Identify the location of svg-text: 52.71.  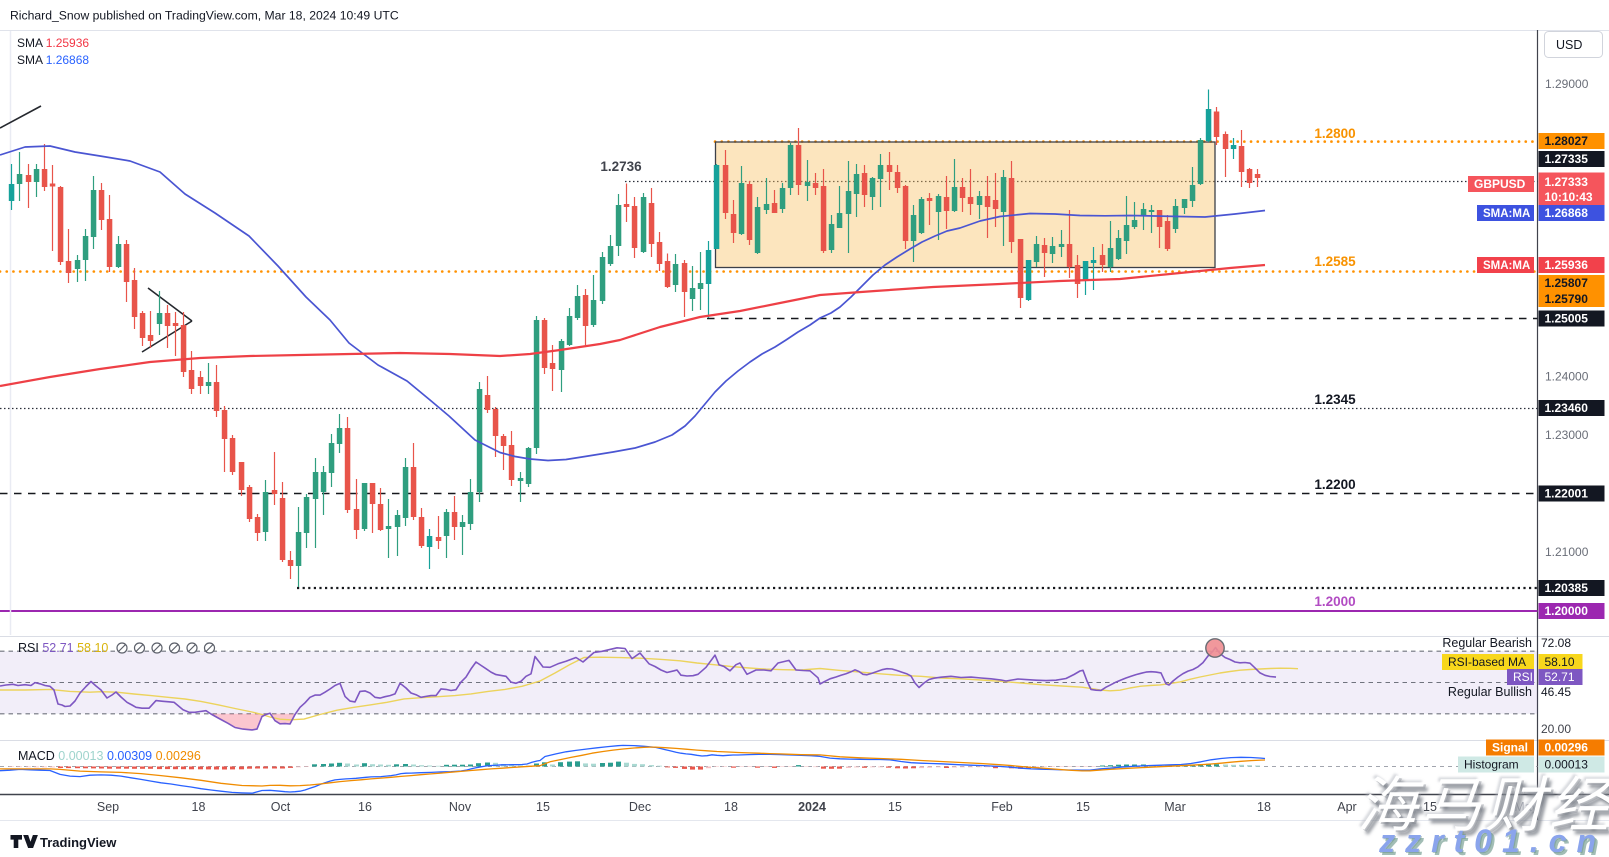
(1560, 677).